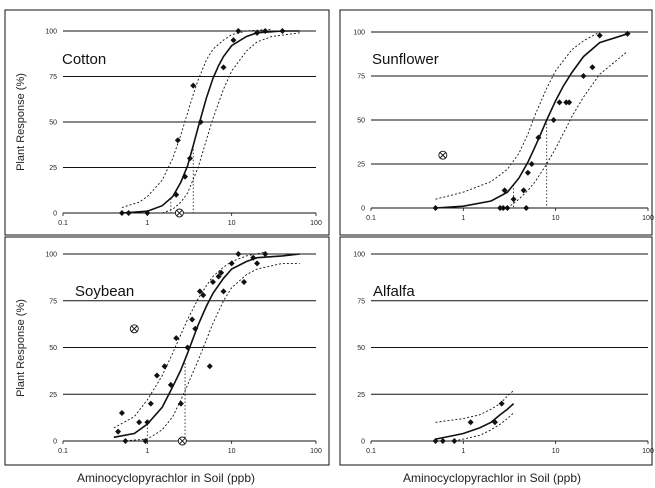  What do you see at coordinates (21, 122) in the screenshot?
I see `y-axis-label-top: Plant Response (%)` at bounding box center [21, 122].